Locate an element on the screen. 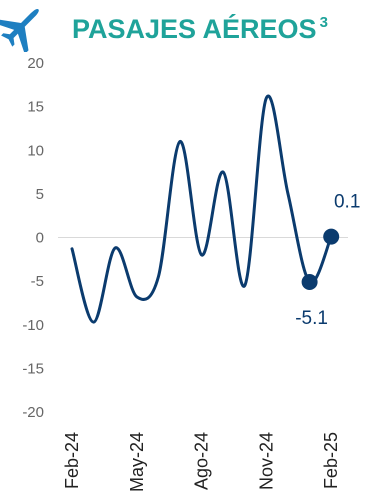 The height and width of the screenshot is (504, 365). chart-title-superscript: 3 is located at coordinates (323, 22).